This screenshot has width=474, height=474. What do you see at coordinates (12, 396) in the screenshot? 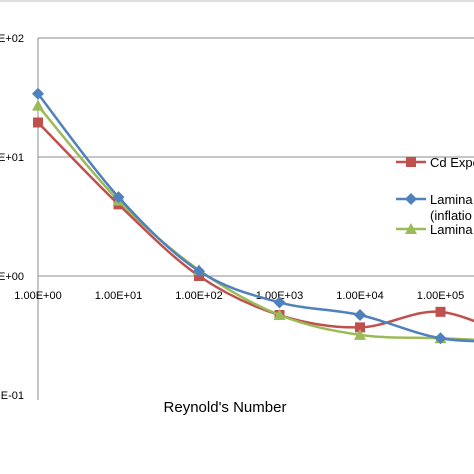
I see `y-tick-label: E-01` at bounding box center [12, 396].